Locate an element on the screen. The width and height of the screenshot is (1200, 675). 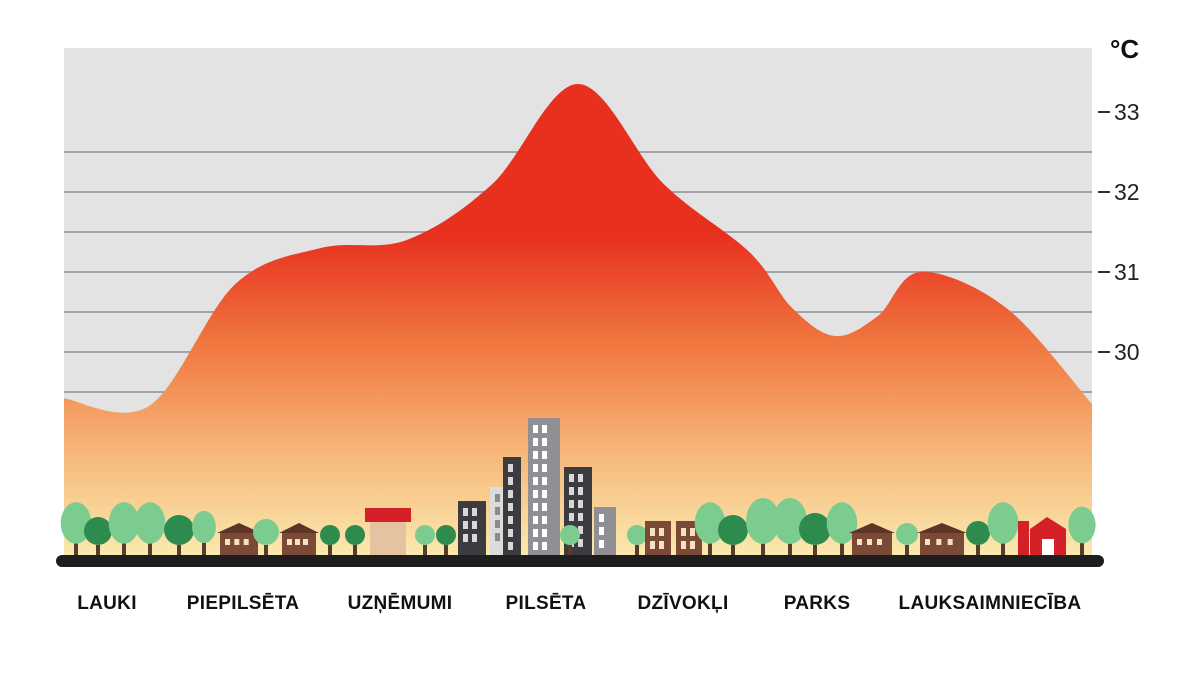
category-label: PIEPILSĒTA is located at coordinates (243, 603).